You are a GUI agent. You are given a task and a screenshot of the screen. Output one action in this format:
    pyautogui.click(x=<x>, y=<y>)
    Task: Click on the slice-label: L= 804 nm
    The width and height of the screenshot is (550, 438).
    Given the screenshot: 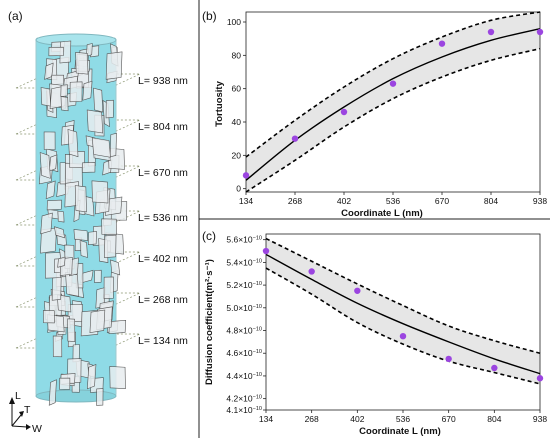 What is the action you would take?
    pyautogui.click(x=163, y=127)
    